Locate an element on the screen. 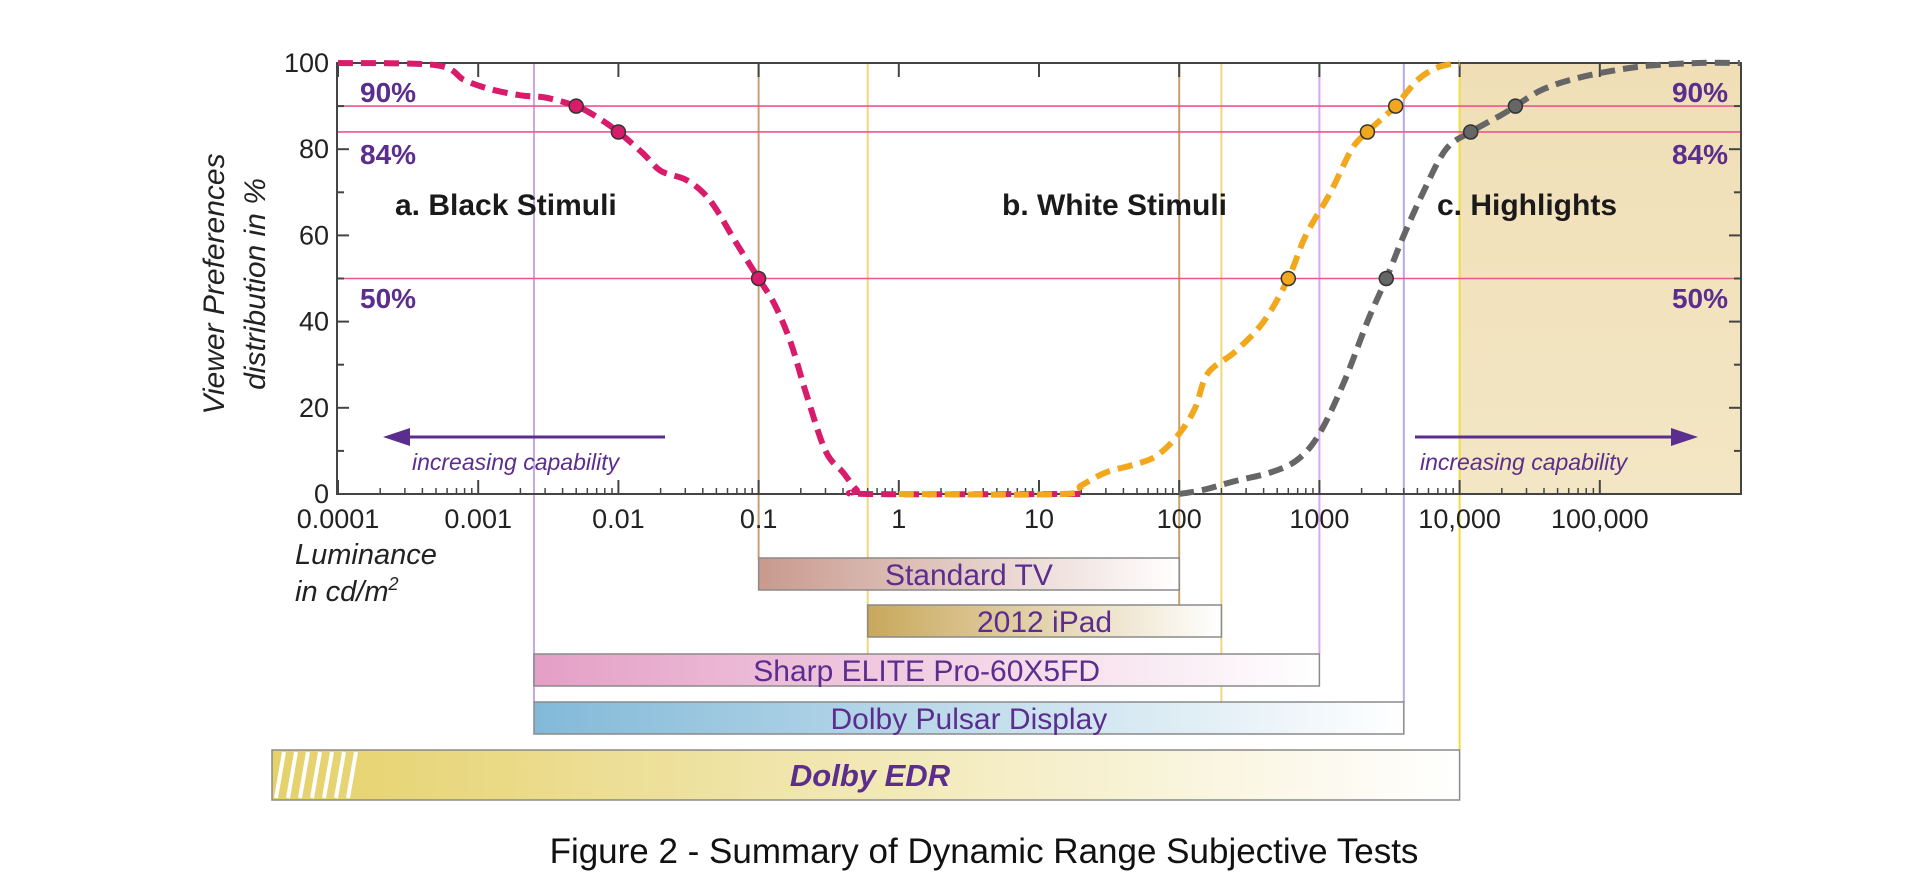 The image size is (1920, 886). x-axis-label-line-2: in cd/m2 is located at coordinates (347, 591).